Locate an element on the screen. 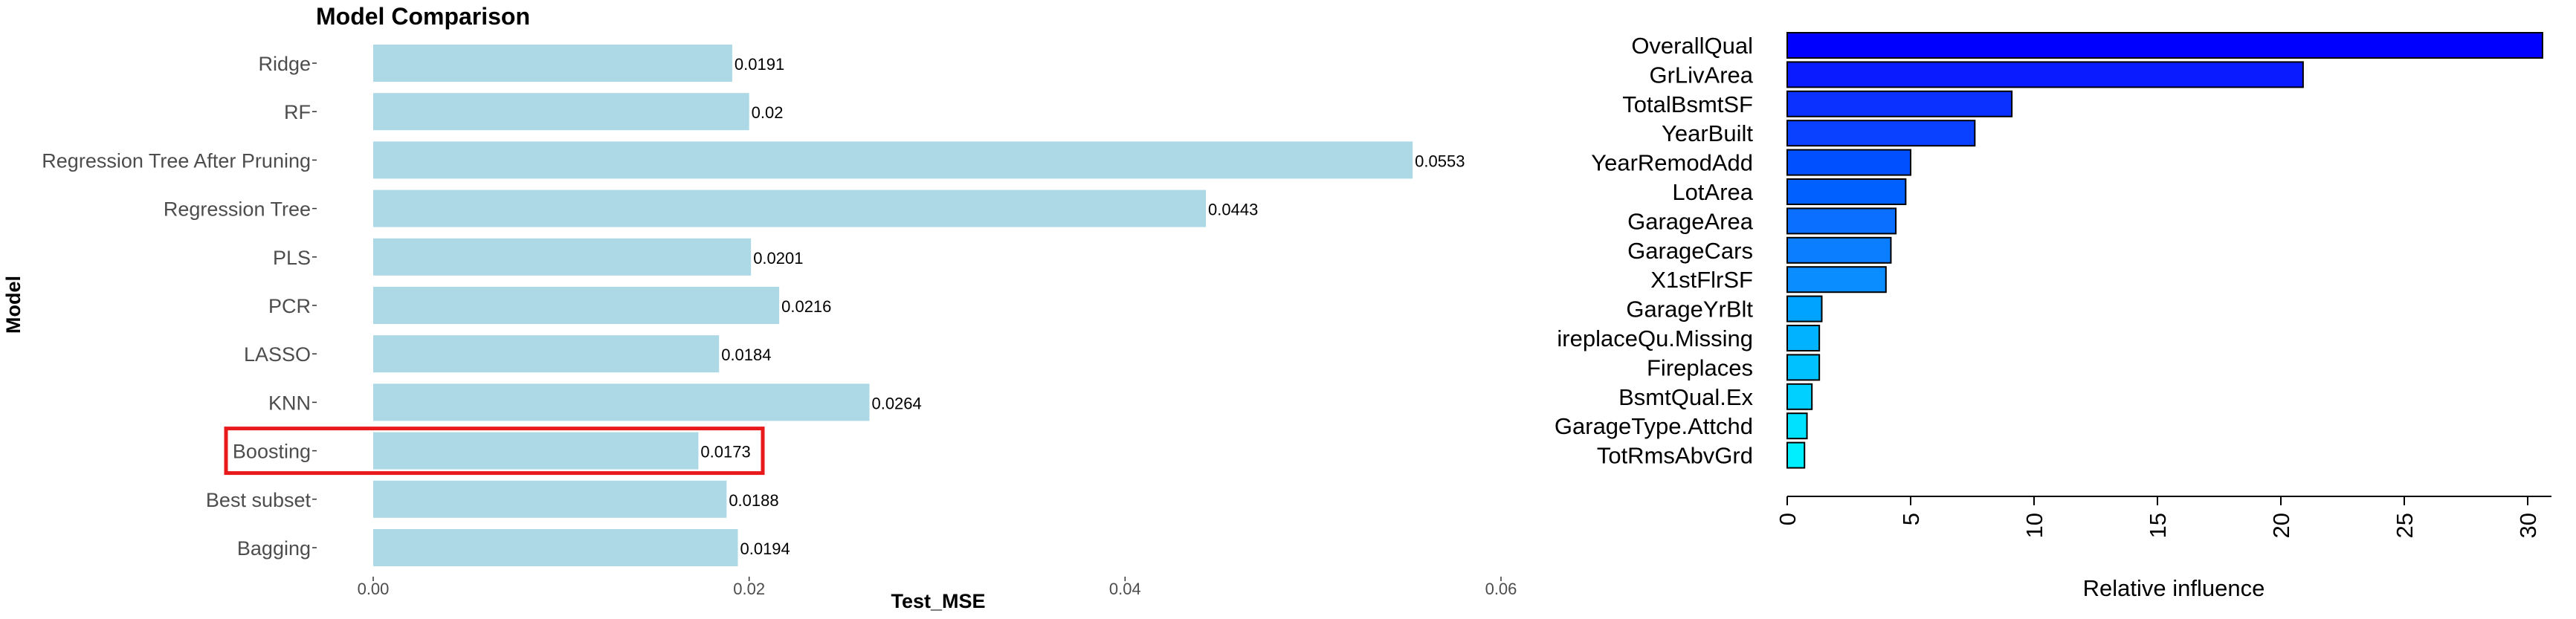 This screenshot has height=619, width=2576. variable-label: ireplaceQu.Missing is located at coordinates (1655, 338).